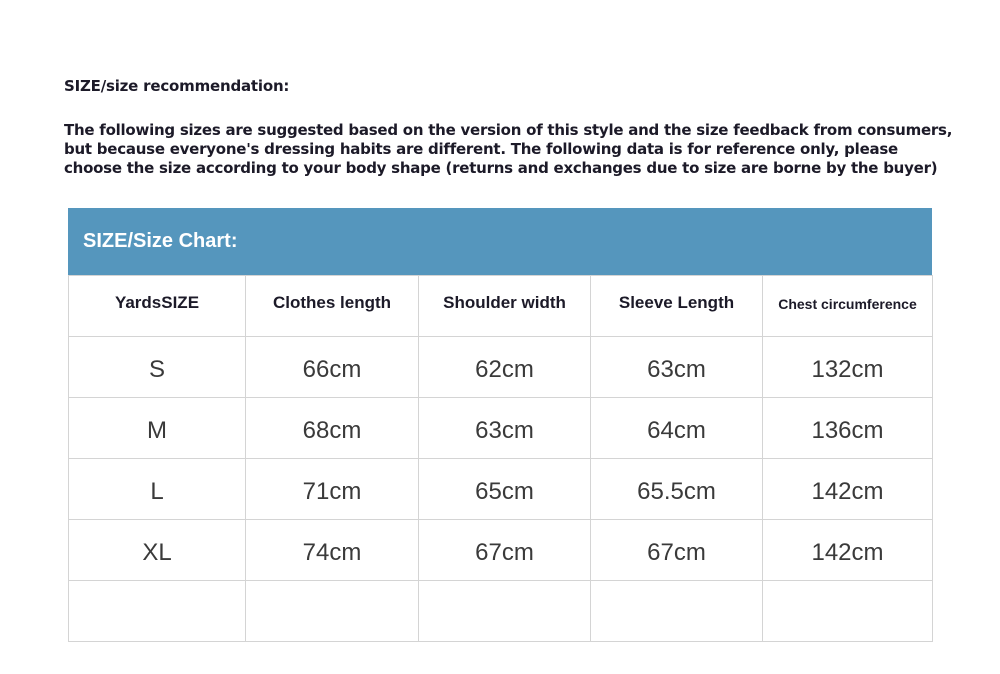 This screenshot has height=674, width=1000. I want to click on table-row, so click(500, 611).